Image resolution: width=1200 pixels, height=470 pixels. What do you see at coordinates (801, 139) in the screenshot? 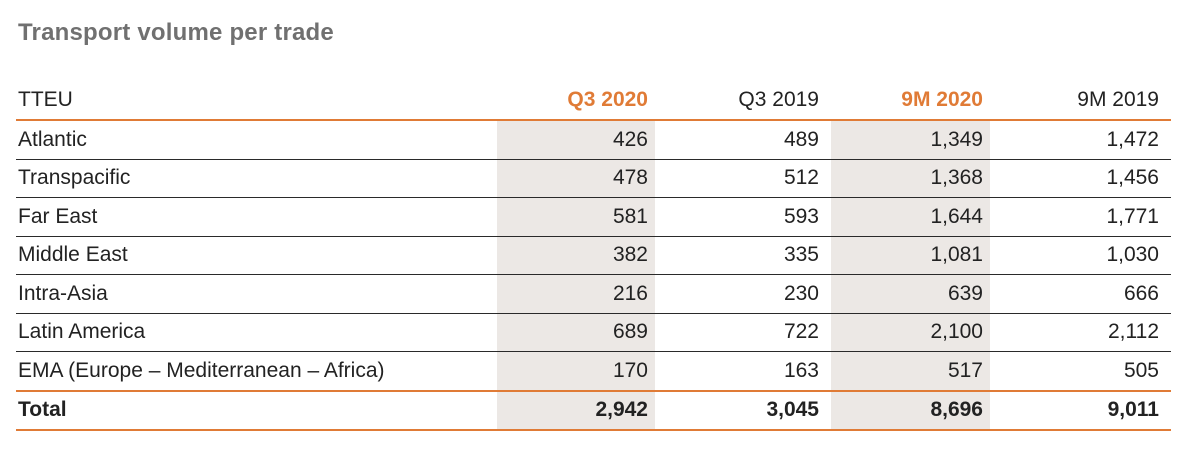
I see `cell-value: 489` at bounding box center [801, 139].